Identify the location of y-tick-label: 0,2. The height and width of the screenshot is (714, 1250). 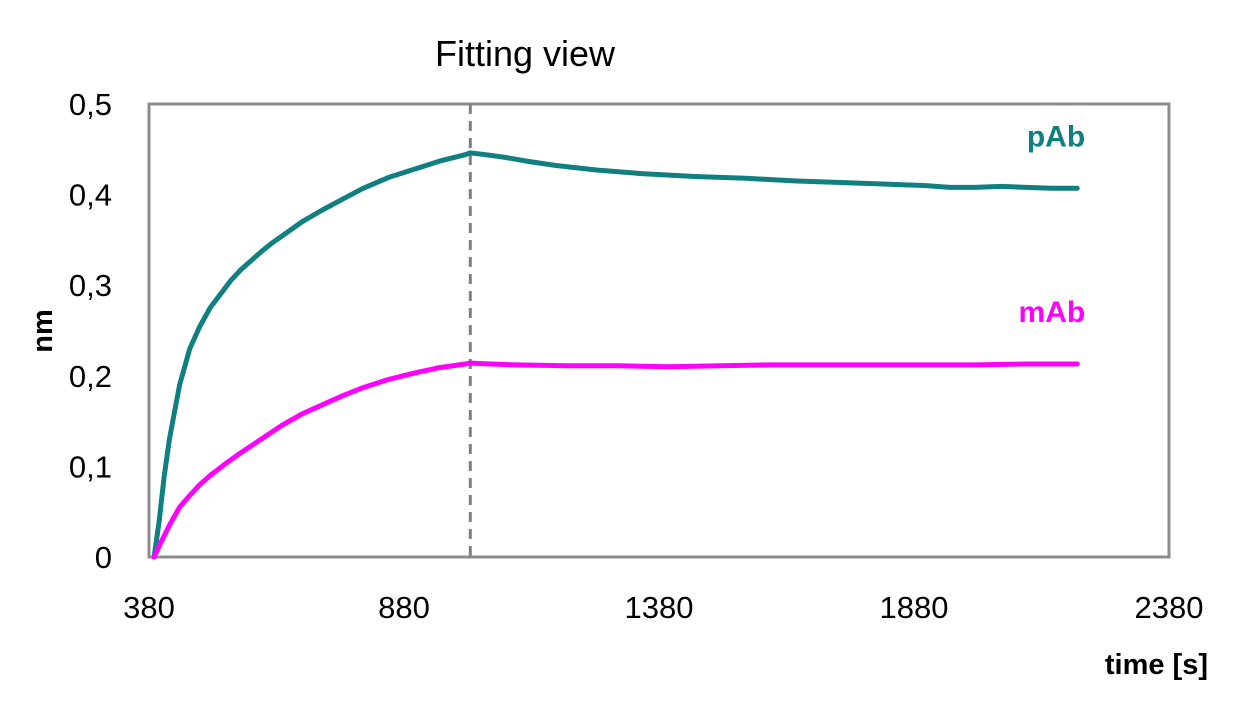
(90, 376).